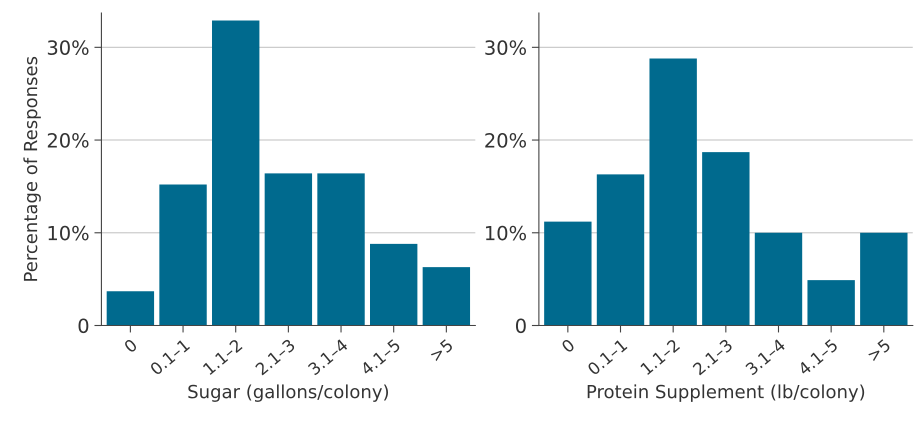 This screenshot has height=434, width=922. Describe the element at coordinates (32, 168) in the screenshot. I see `y-axis-title: Percentage of Responses` at that location.